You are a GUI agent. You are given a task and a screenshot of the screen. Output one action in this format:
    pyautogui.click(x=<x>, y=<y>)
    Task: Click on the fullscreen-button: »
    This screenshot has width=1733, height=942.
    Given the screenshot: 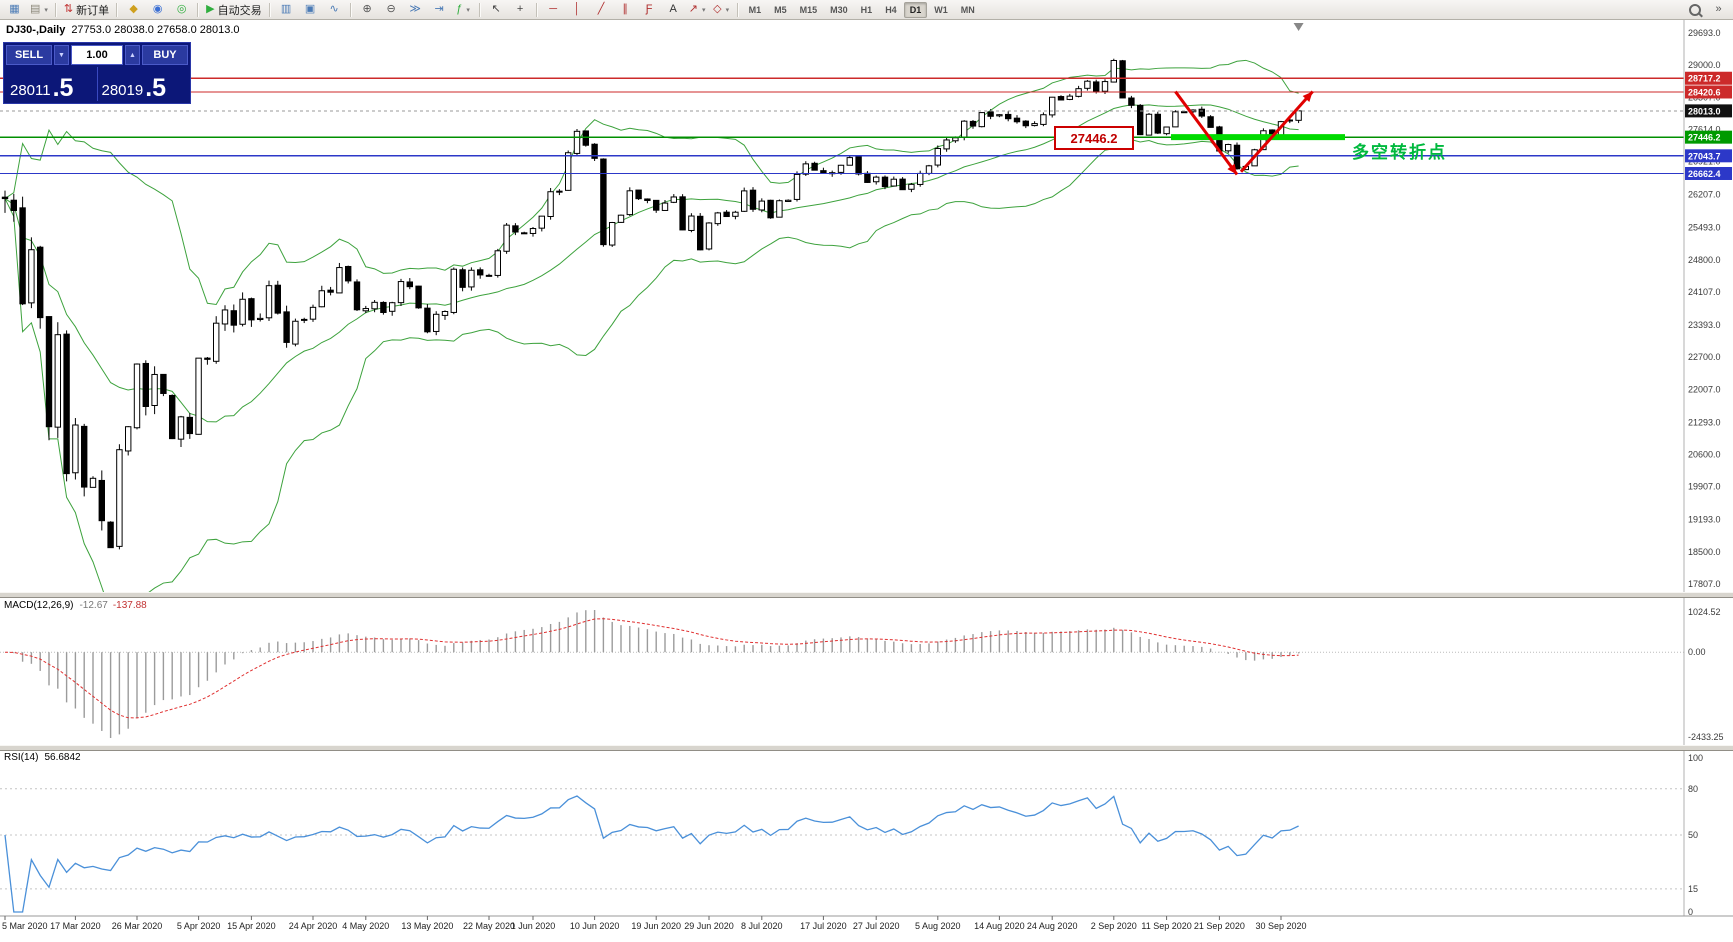 What is the action you would take?
    pyautogui.click(x=1718, y=9)
    